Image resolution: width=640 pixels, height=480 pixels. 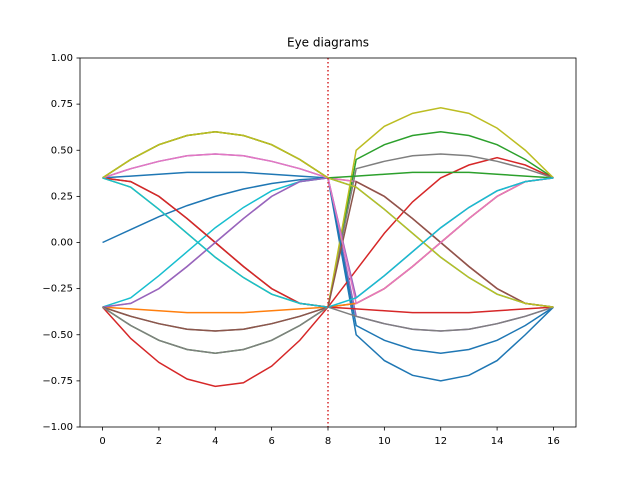 What do you see at coordinates (328, 441) in the screenshot?
I see `x-tick-label: 8` at bounding box center [328, 441].